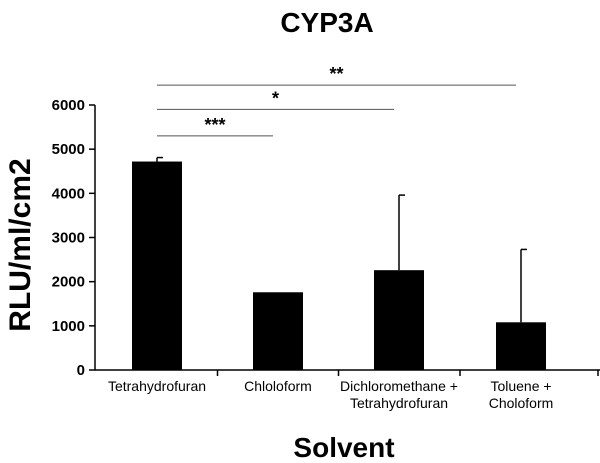  Describe the element at coordinates (343, 447) in the screenshot. I see `x-axis-label: Solvent` at that location.